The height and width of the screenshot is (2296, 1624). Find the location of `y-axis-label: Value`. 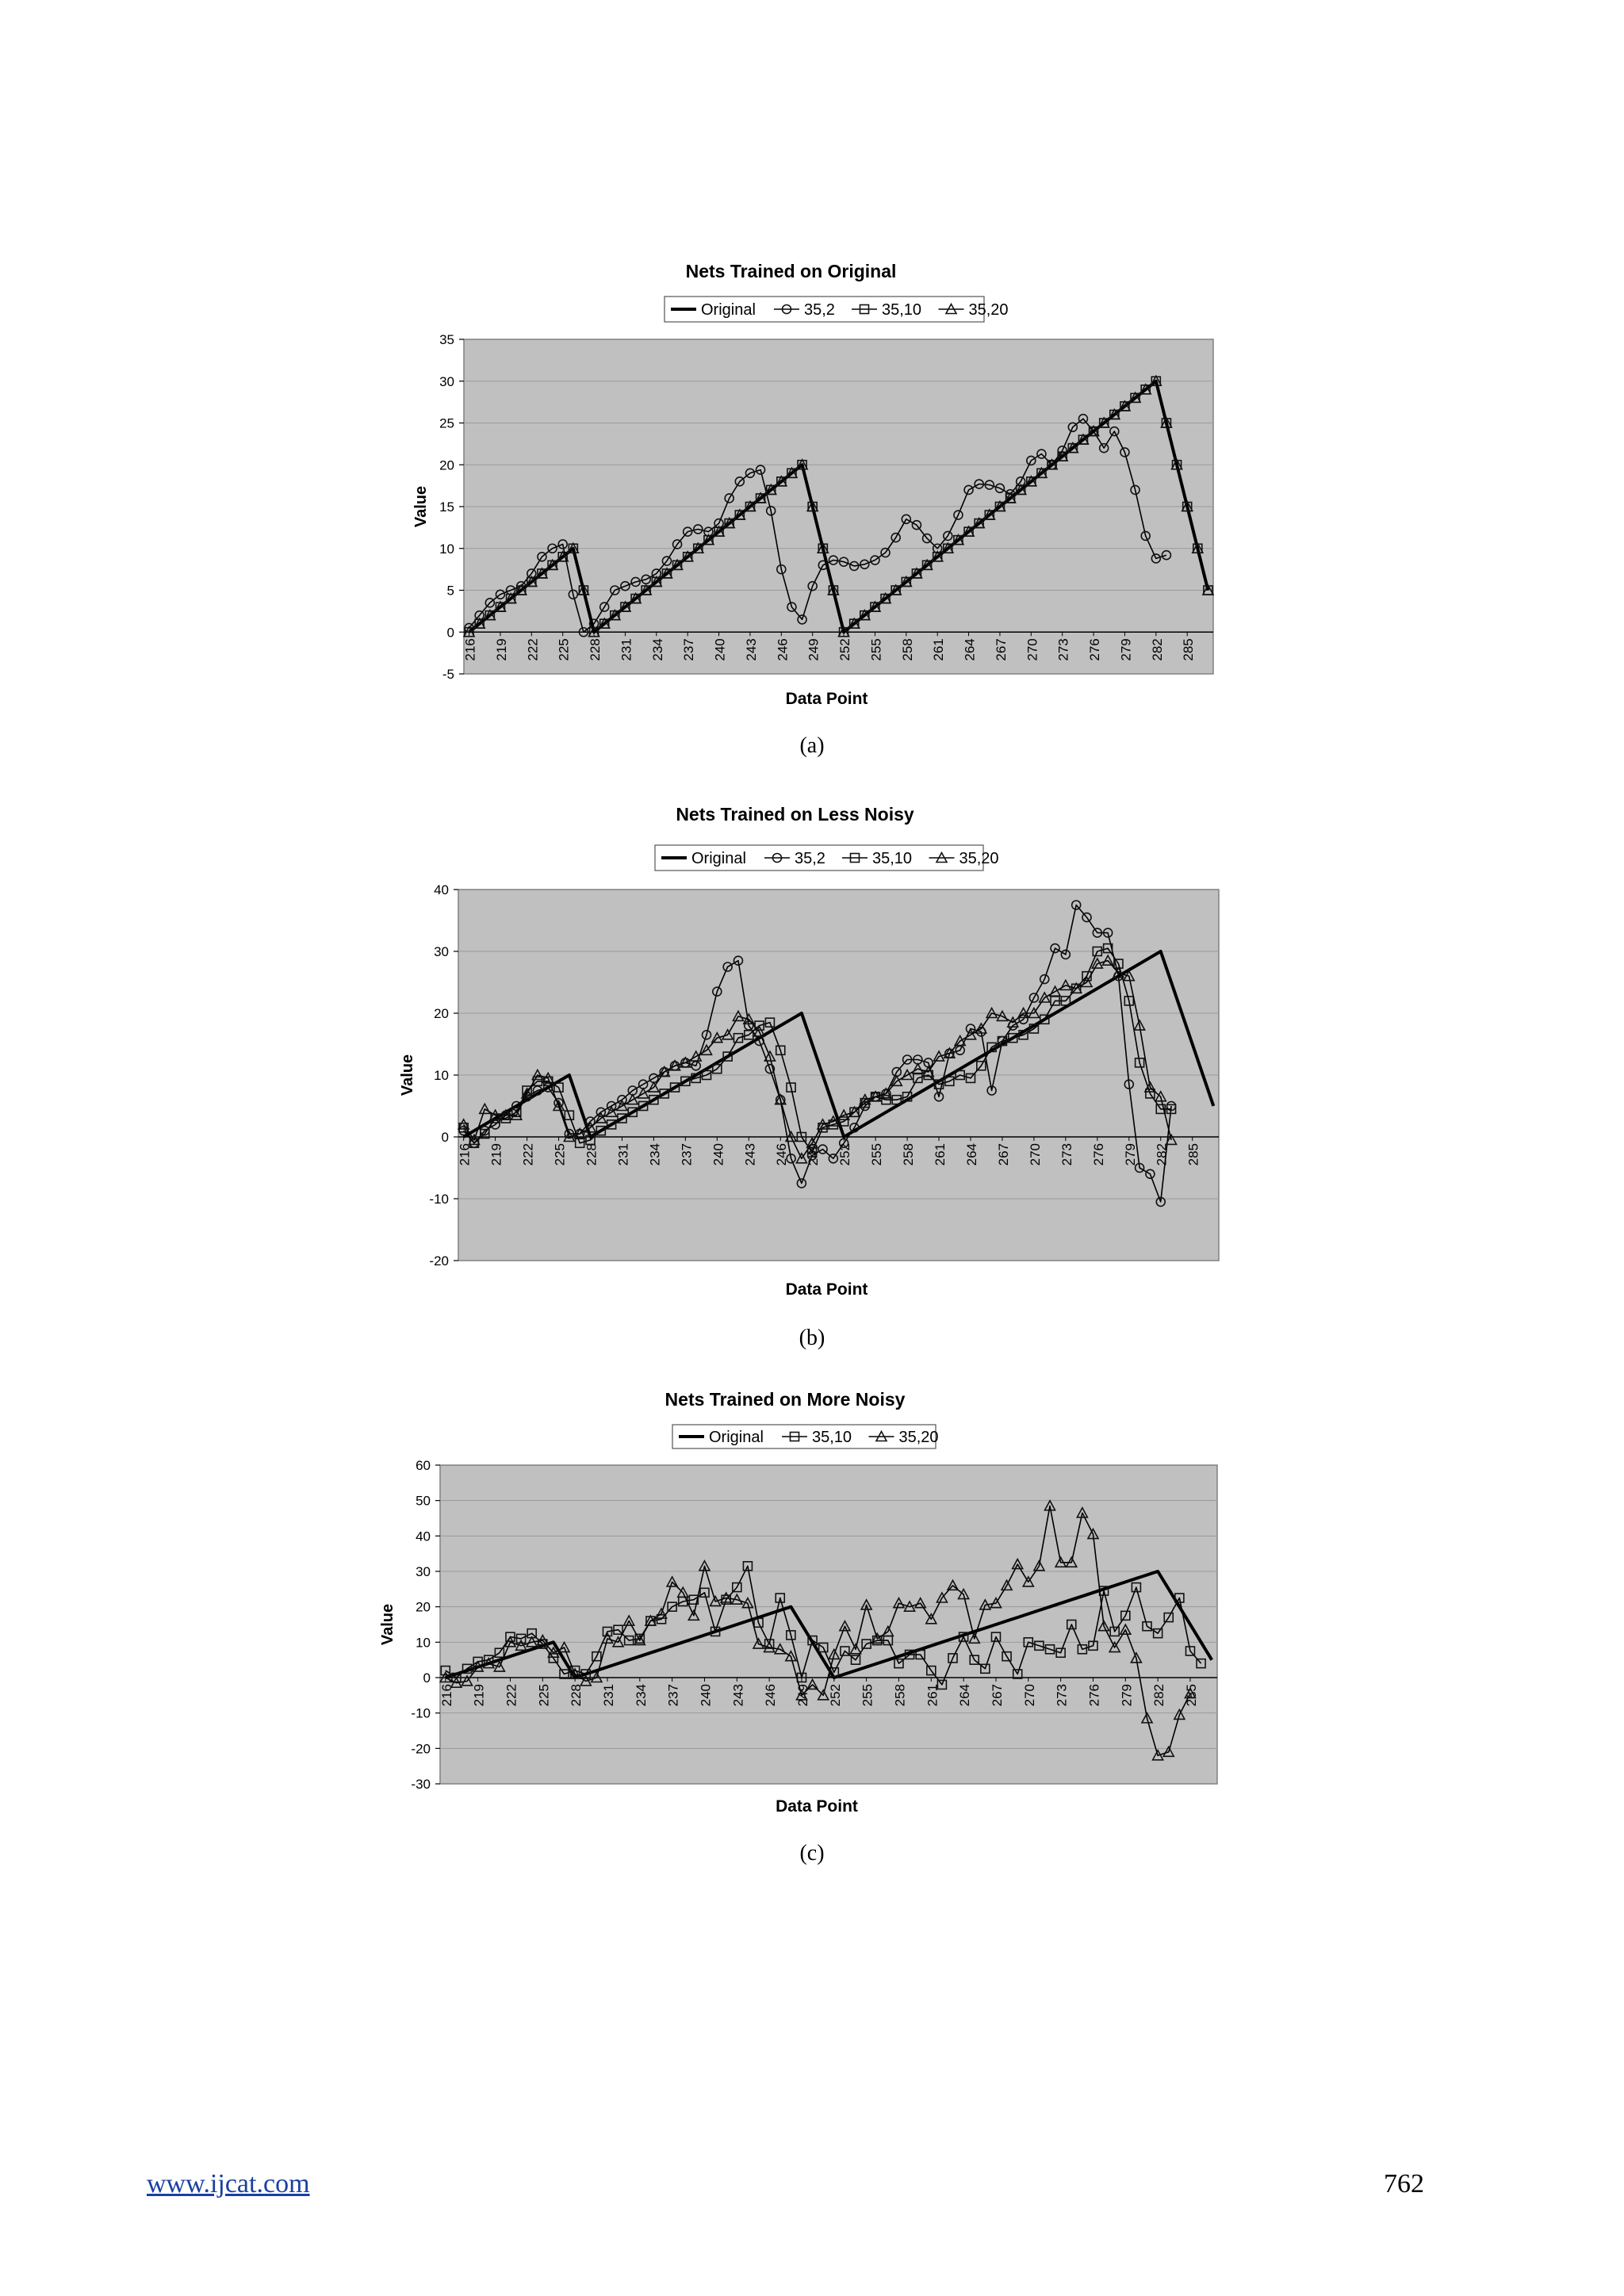

y-axis-label: Value is located at coordinates (408, 1075).